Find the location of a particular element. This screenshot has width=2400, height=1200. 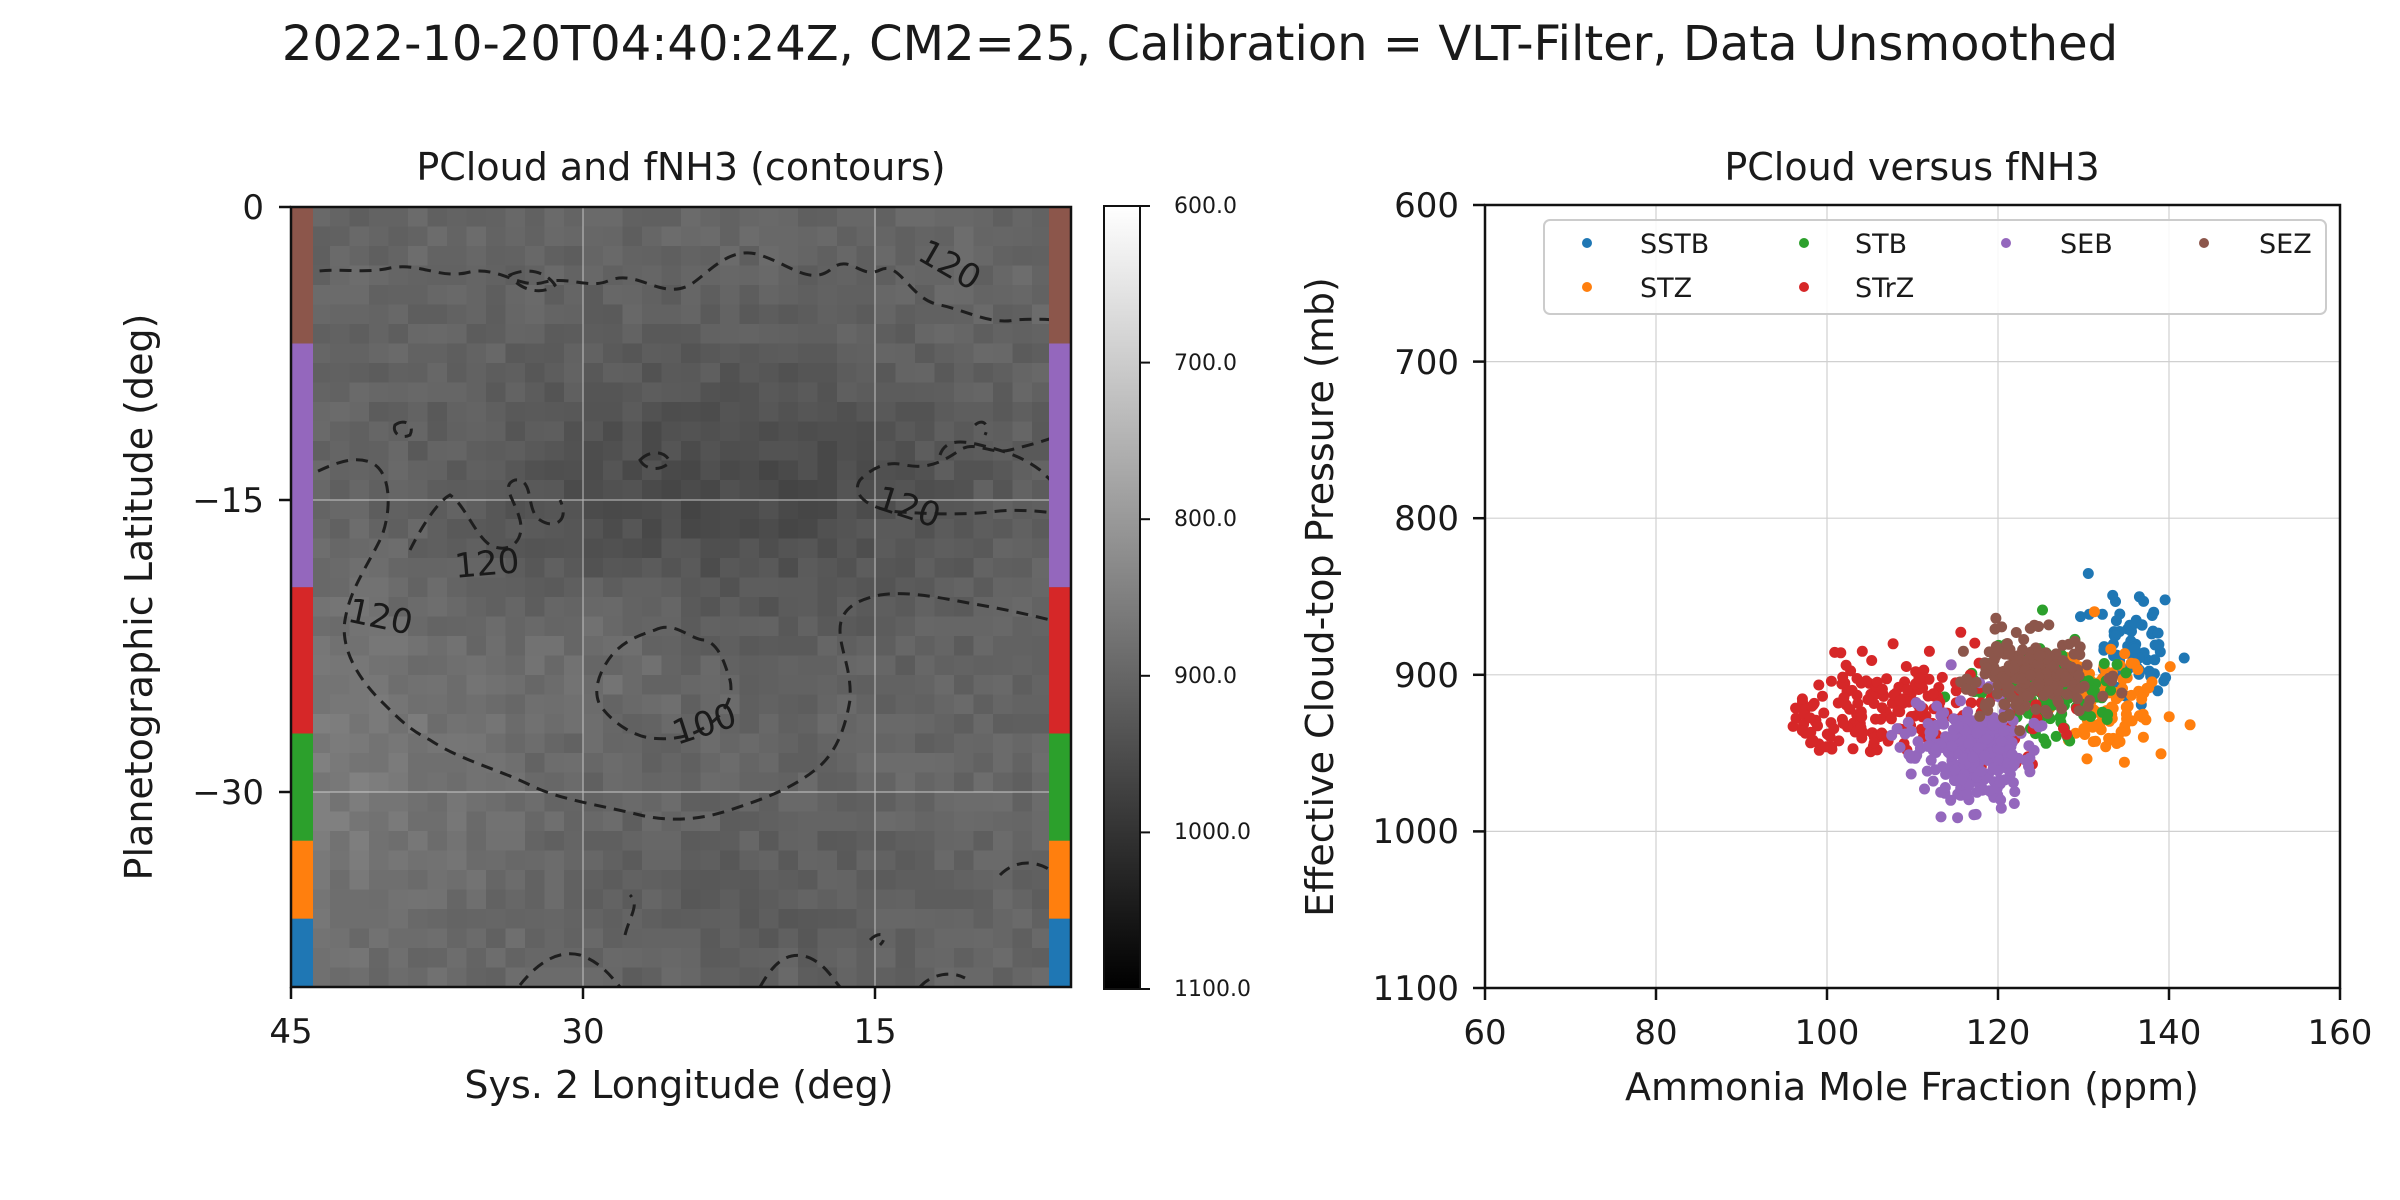

contour-top-small is located at coordinates (532, 281).